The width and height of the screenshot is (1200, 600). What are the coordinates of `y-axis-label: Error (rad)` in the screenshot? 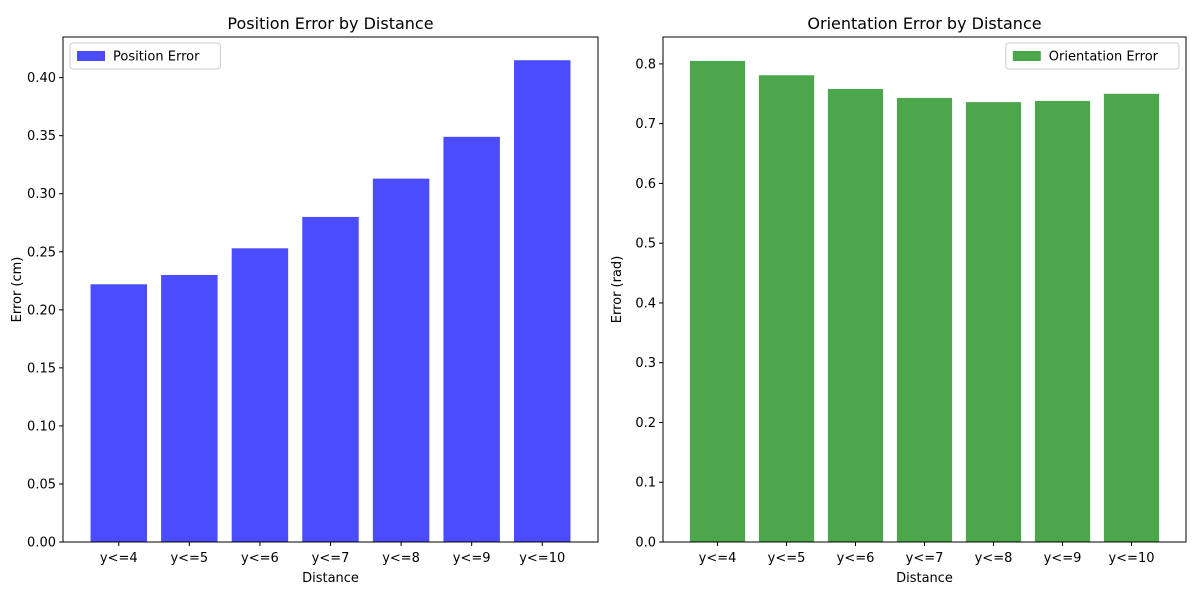 It's located at (617, 290).